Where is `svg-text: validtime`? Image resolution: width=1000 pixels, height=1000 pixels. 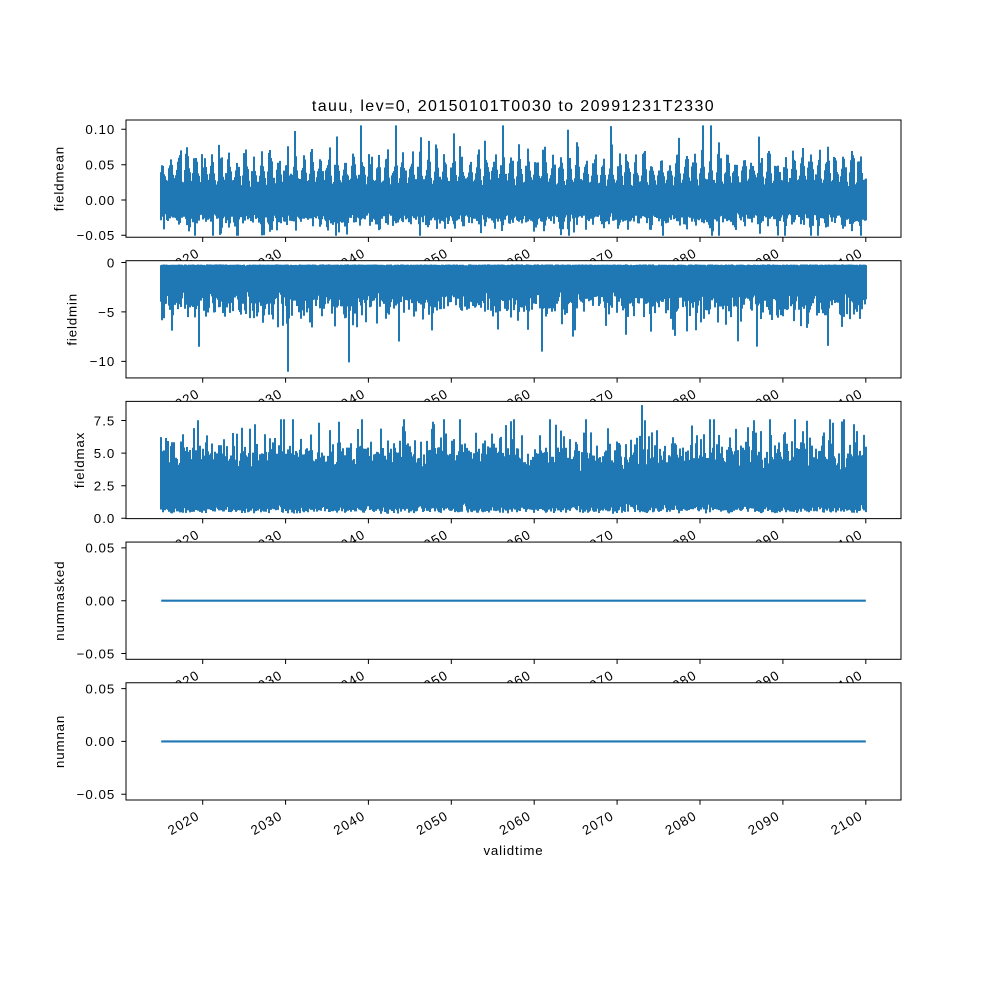 svg-text: validtime is located at coordinates (513, 850).